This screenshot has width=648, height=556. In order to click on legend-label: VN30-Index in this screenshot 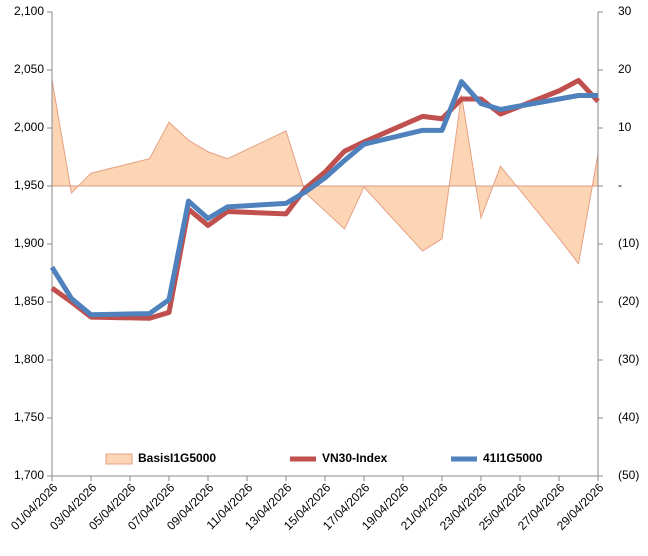, I will do `click(355, 458)`.